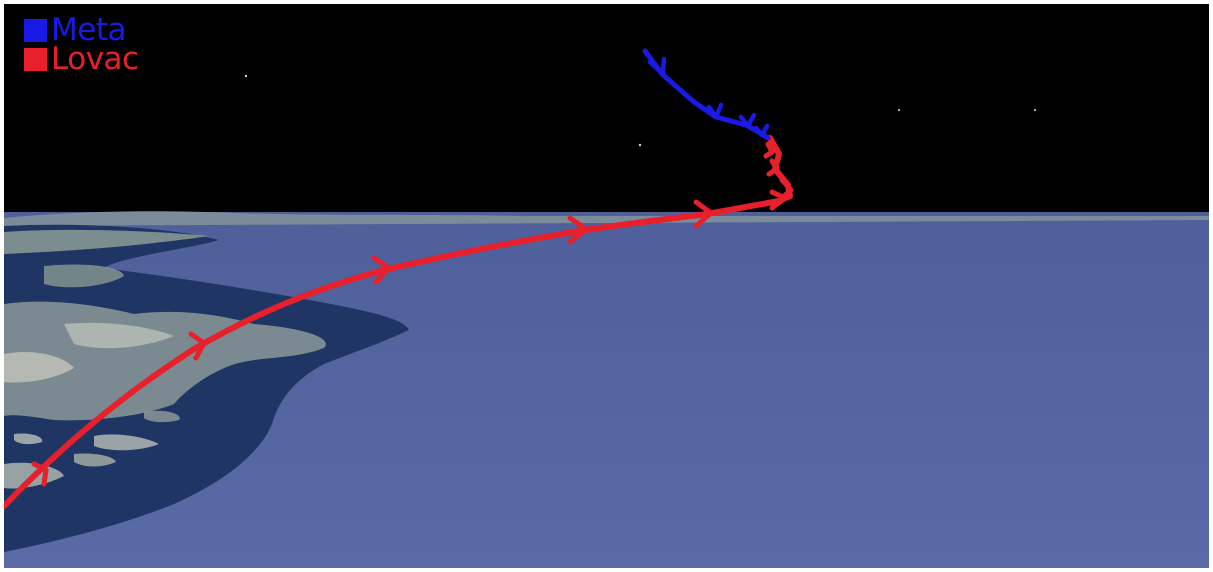 The image size is (1213, 572). I want to click on lovac-swatch, so click(35, 59).